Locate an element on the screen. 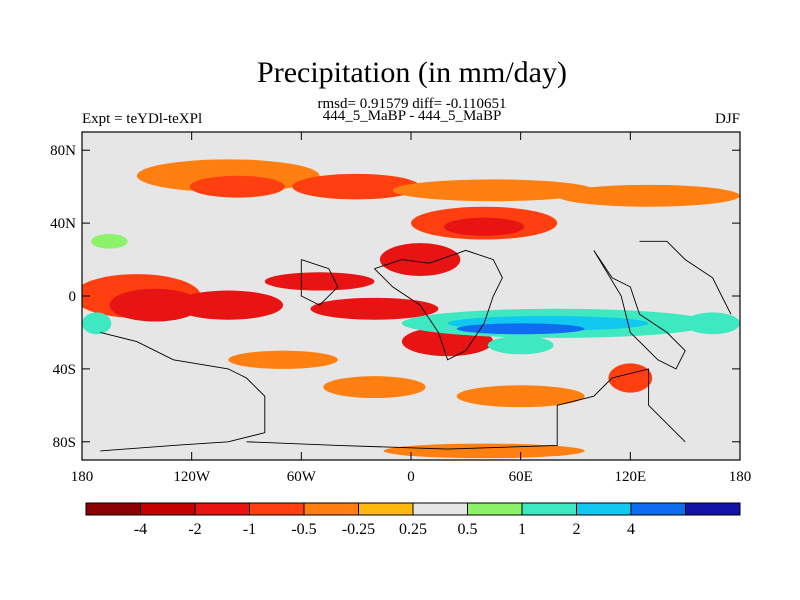  x-tick-label: 120E is located at coordinates (630, 477).